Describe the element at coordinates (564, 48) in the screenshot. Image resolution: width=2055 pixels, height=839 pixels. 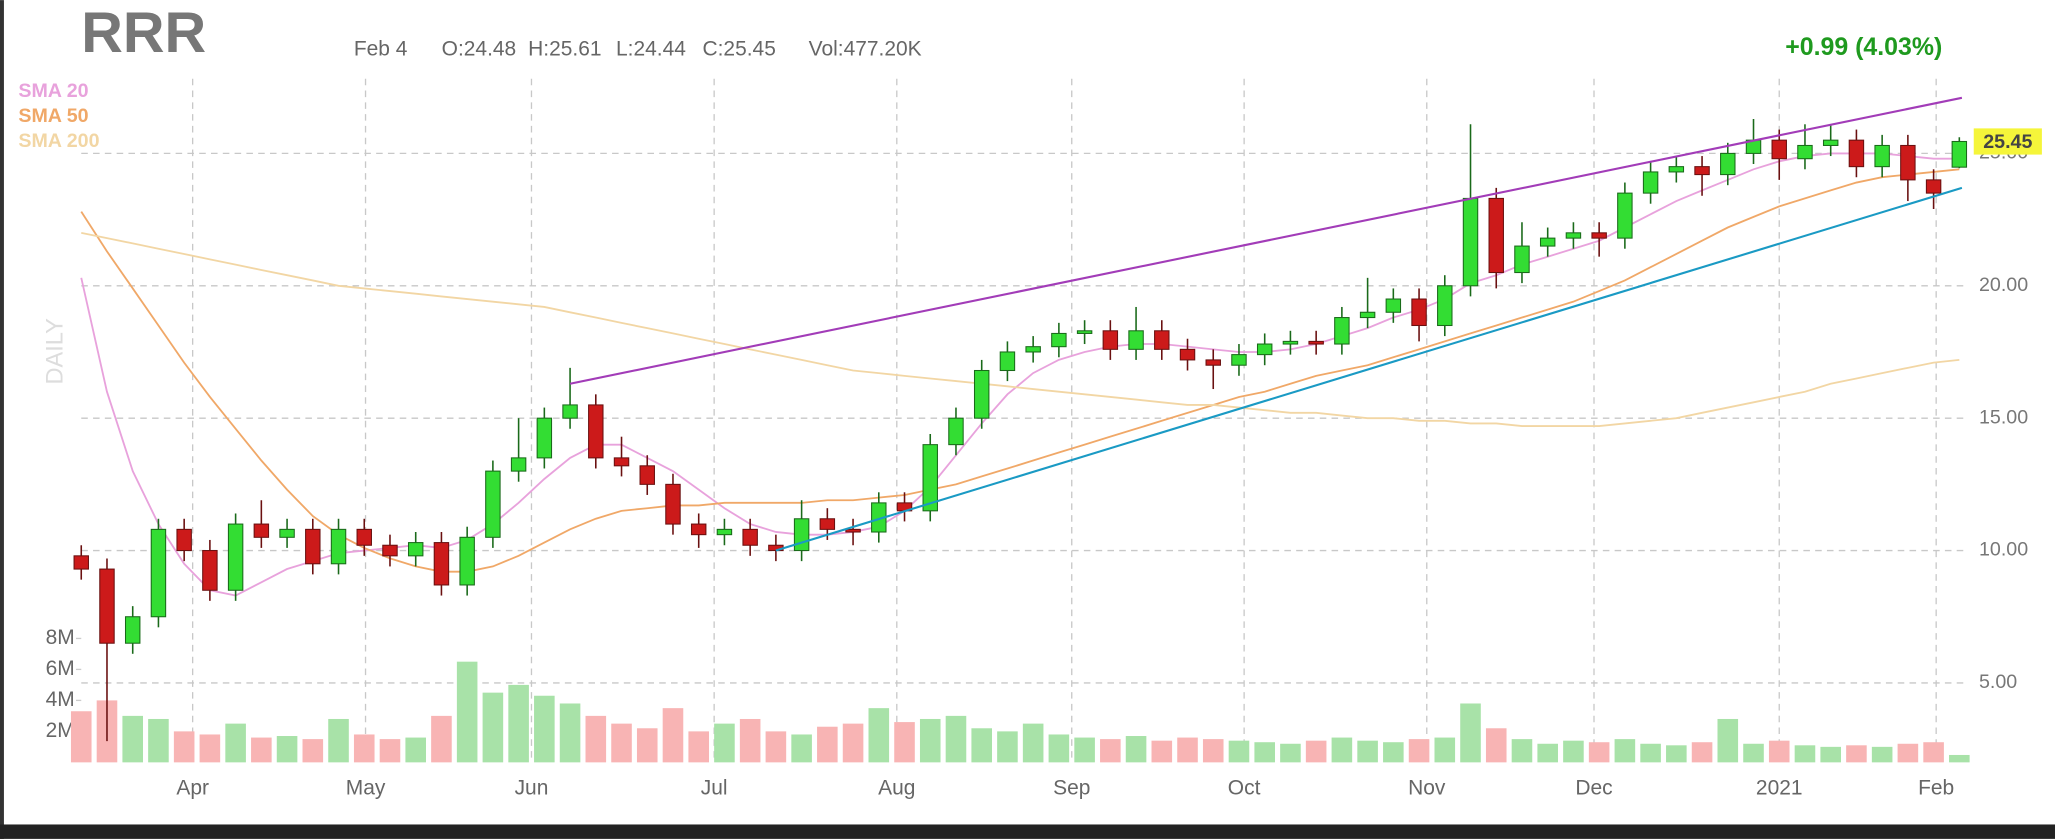
I see `high: H:25.61` at that location.